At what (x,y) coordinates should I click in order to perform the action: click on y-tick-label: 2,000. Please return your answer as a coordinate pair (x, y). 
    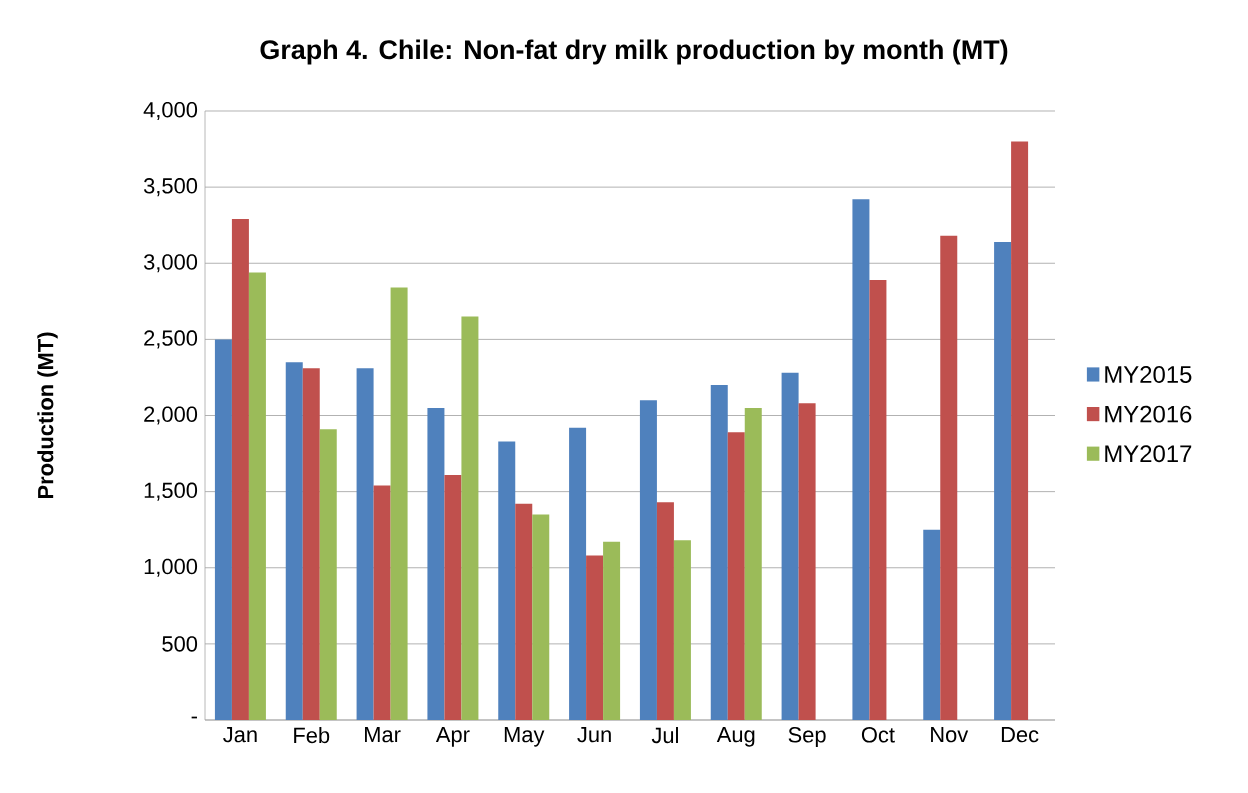
    Looking at the image, I should click on (171, 415).